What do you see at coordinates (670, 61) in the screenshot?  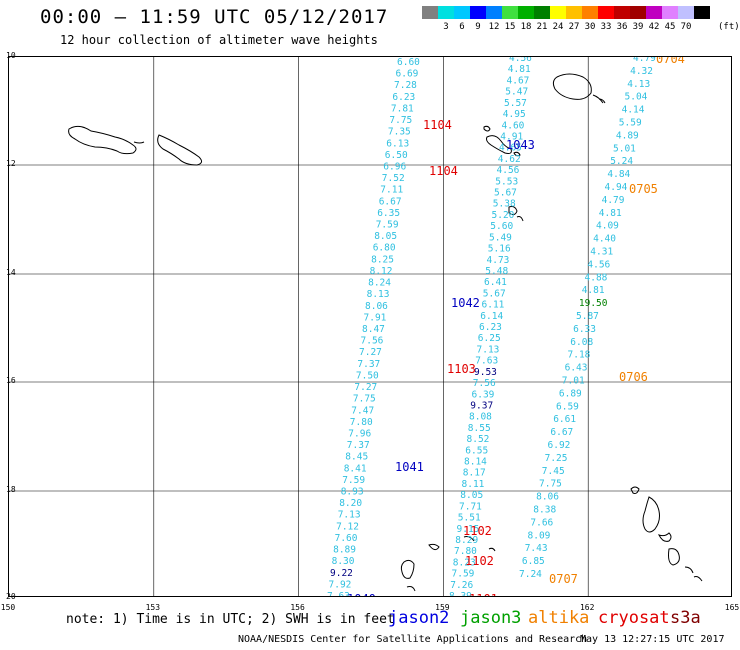 I see `pass-label: 0704` at bounding box center [670, 61].